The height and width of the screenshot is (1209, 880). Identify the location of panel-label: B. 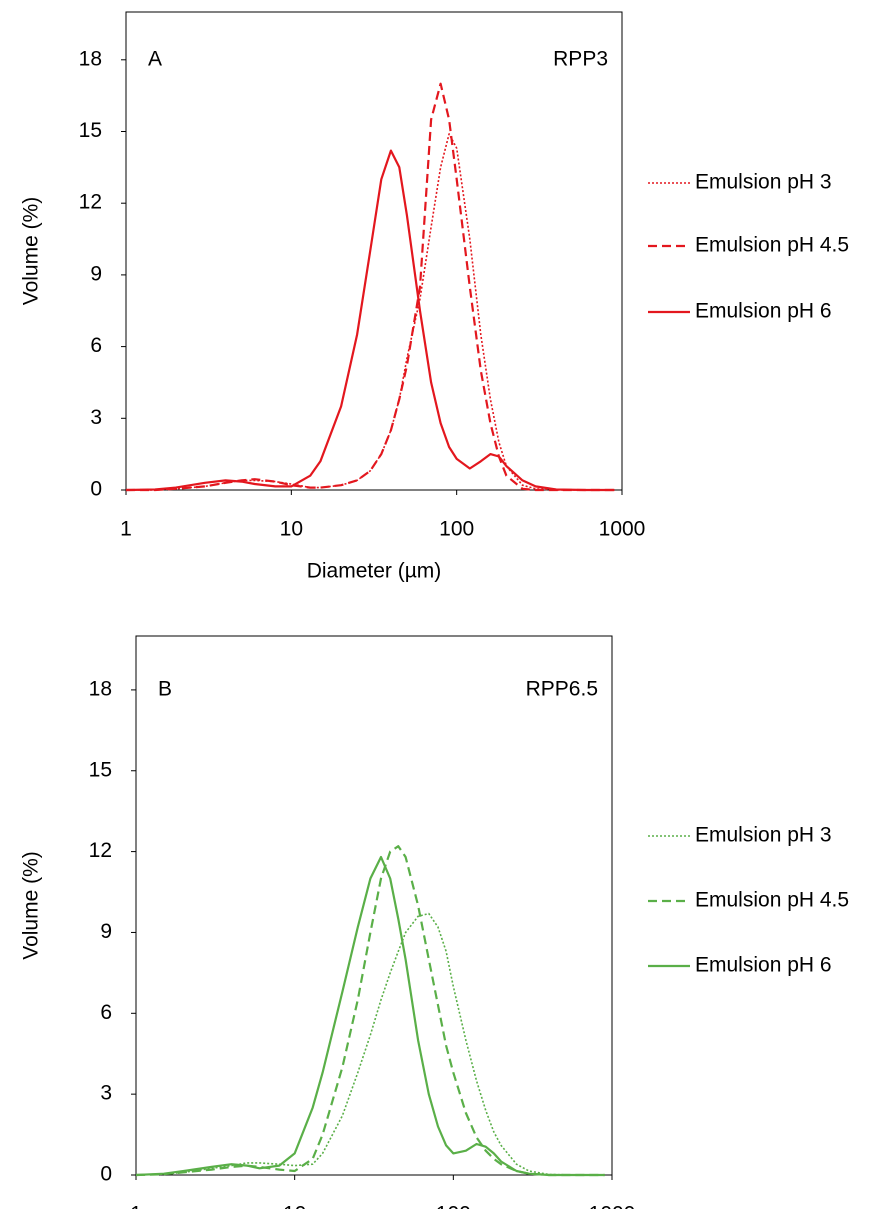
(165, 688).